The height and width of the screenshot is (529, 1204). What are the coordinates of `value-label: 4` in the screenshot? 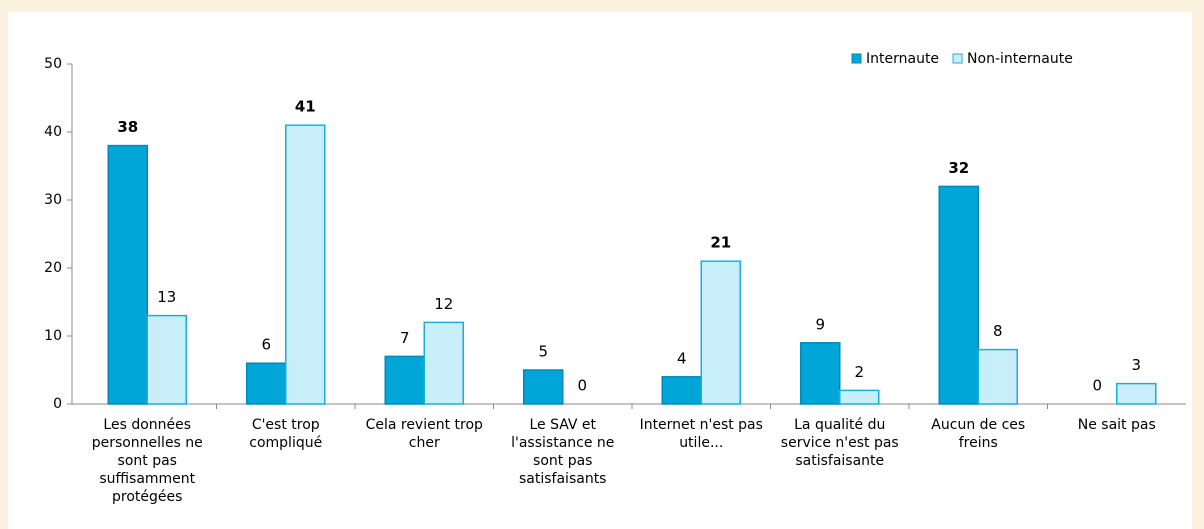 It's located at (682, 358).